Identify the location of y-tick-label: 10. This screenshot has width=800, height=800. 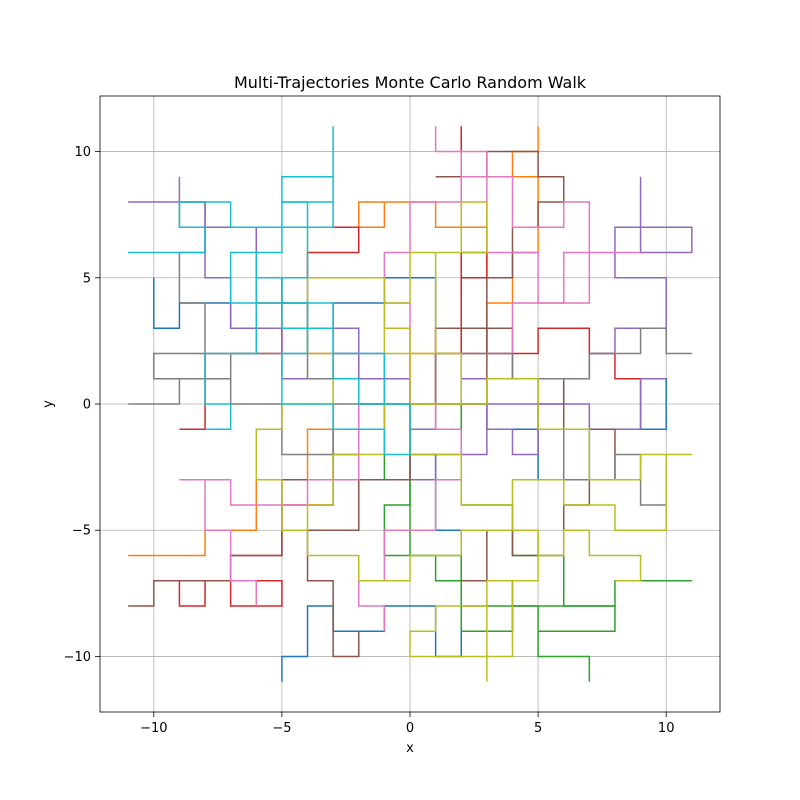
(82, 152).